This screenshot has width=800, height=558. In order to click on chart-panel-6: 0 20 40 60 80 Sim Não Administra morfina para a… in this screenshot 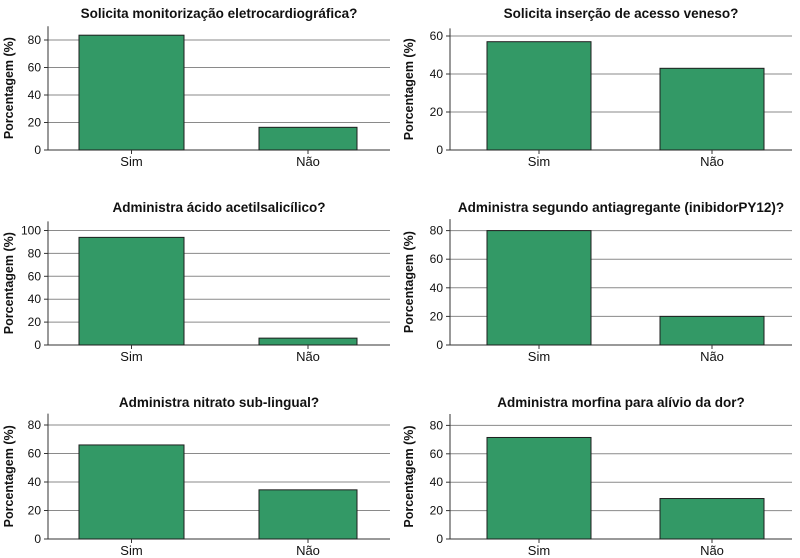, I will do `click(597, 476)`.